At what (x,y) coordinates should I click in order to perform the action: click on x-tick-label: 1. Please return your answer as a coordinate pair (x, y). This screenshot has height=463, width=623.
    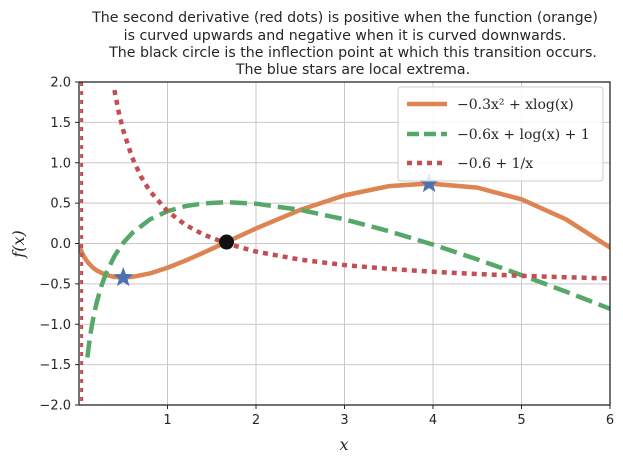
    Looking at the image, I should click on (167, 420).